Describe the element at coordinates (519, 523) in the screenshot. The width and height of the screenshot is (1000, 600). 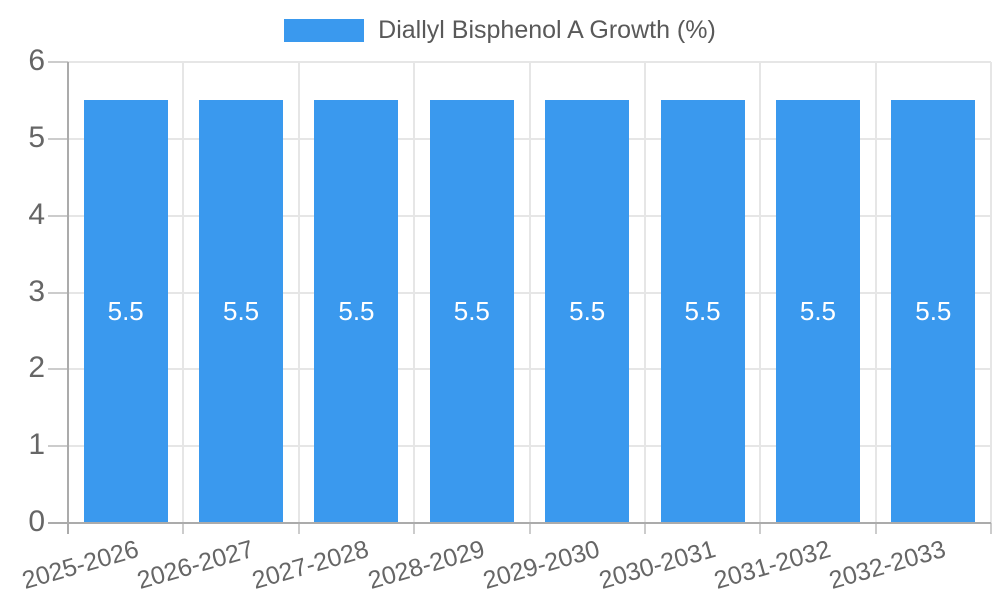
I see `x-axis-line` at that location.